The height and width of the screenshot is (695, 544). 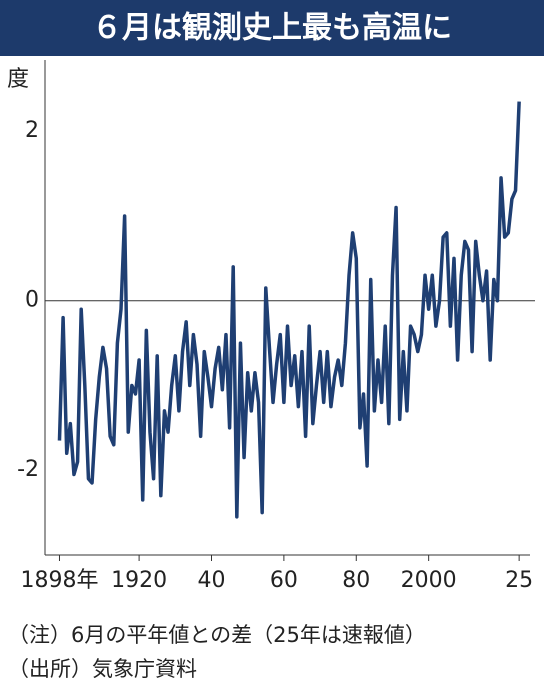 What do you see at coordinates (59, 580) in the screenshot?
I see `x-tick-label: 1898年` at bounding box center [59, 580].